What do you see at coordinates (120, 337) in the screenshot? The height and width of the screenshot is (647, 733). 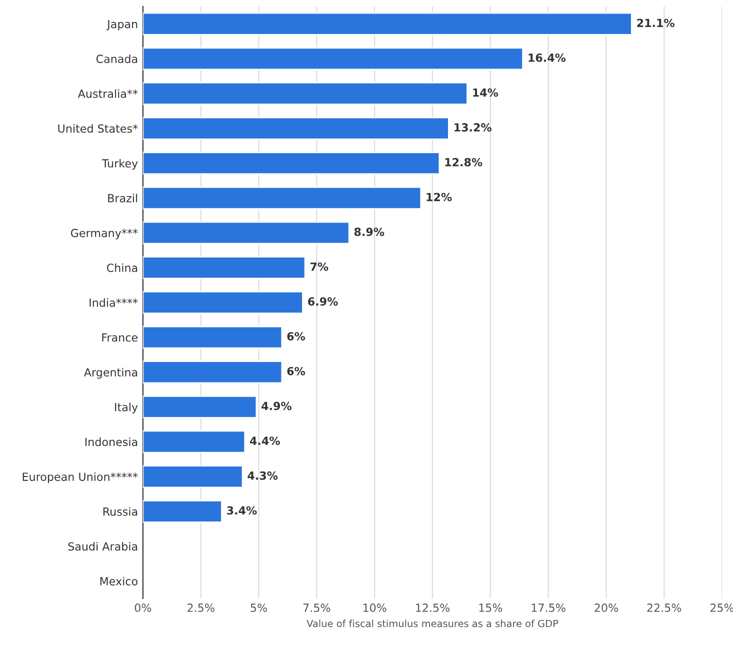 I see `y-tick-label: France` at bounding box center [120, 337].